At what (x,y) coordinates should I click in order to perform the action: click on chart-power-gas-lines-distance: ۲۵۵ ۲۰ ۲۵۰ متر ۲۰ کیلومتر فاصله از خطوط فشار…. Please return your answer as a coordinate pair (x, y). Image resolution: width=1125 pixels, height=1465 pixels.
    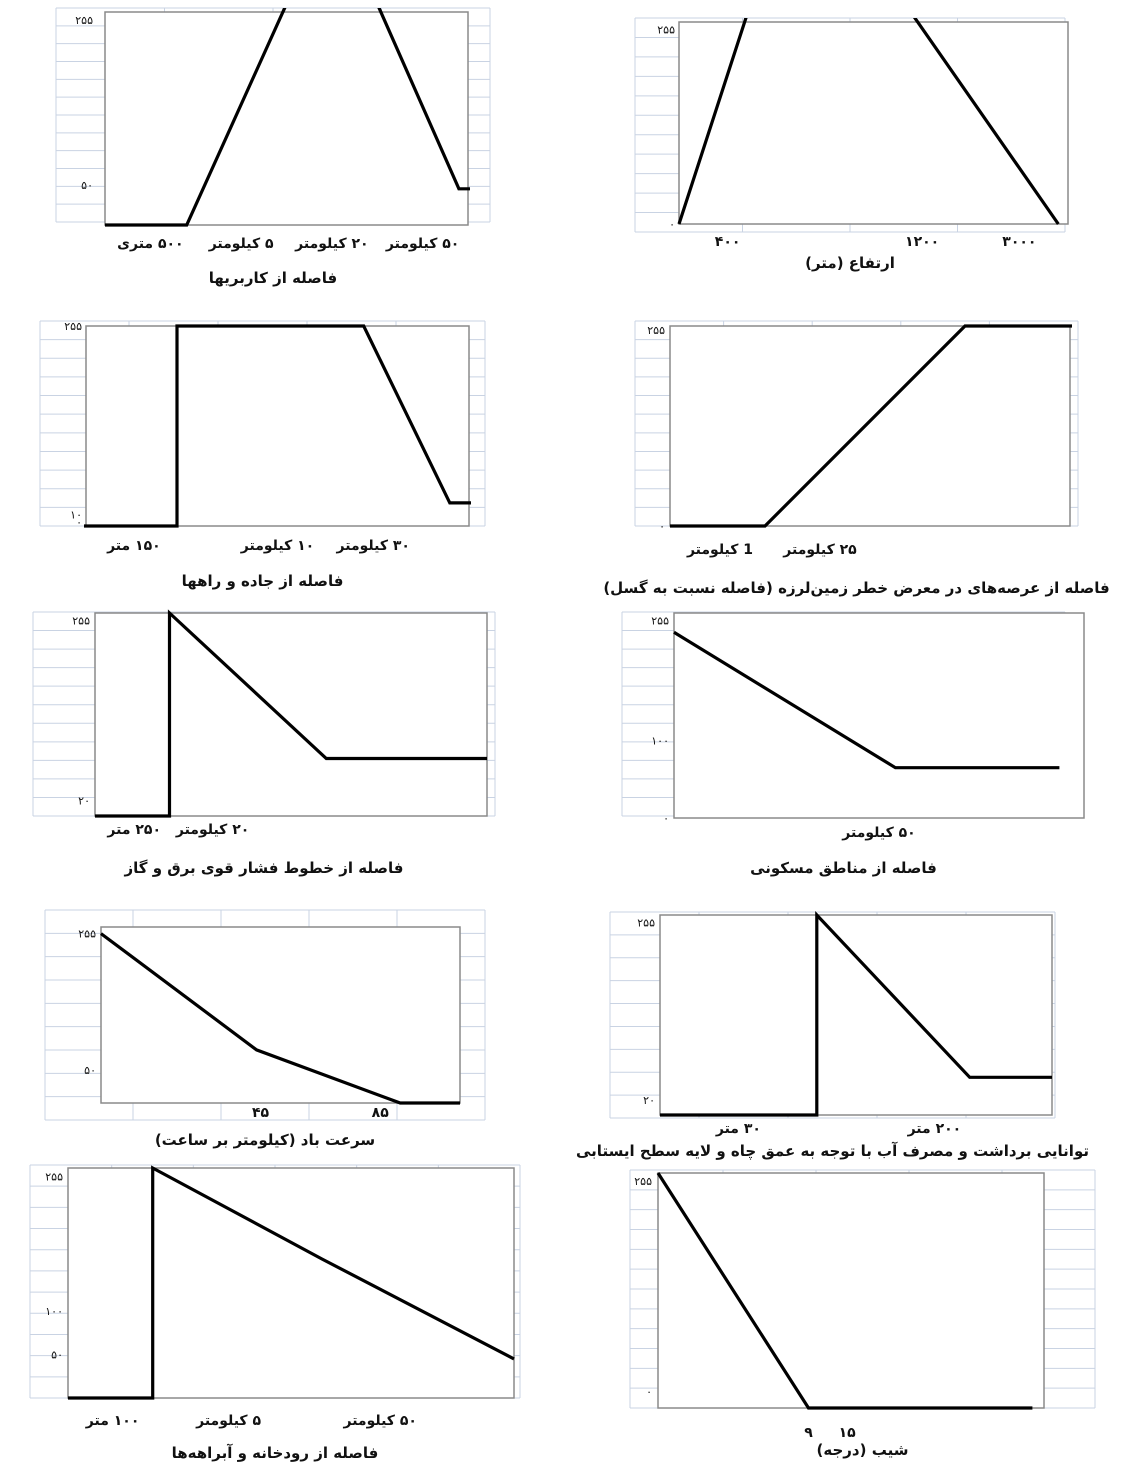
    Looking at the image, I should click on (250, 747).